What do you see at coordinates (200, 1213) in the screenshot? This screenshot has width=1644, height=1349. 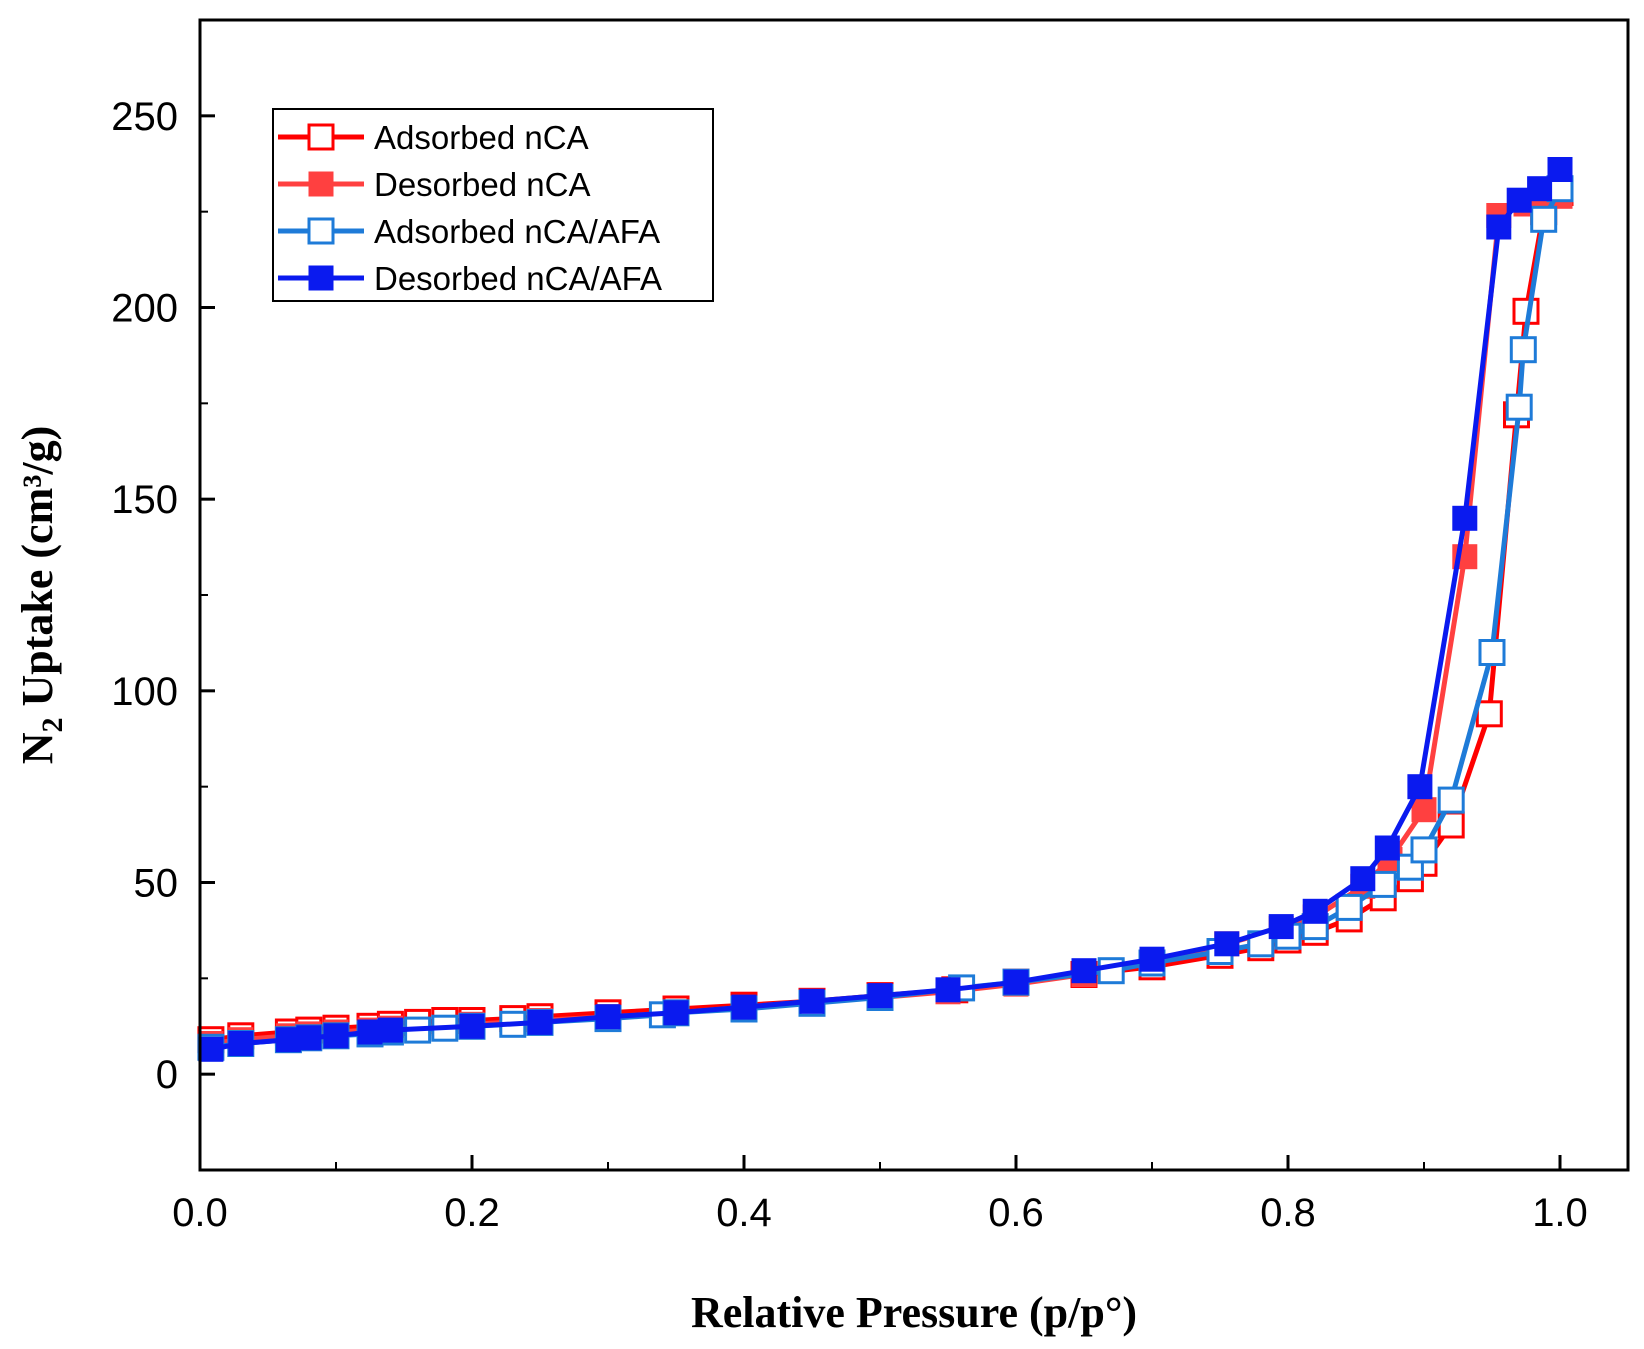 I see `x-tick-label: 0.0` at bounding box center [200, 1213].